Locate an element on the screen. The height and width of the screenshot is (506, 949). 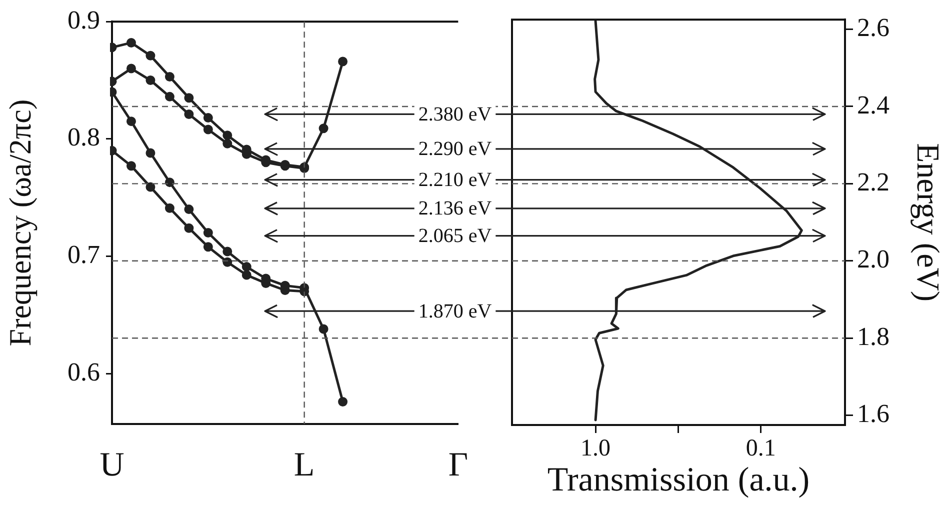
ref-line-label: 2.136 eV is located at coordinates (455, 209).